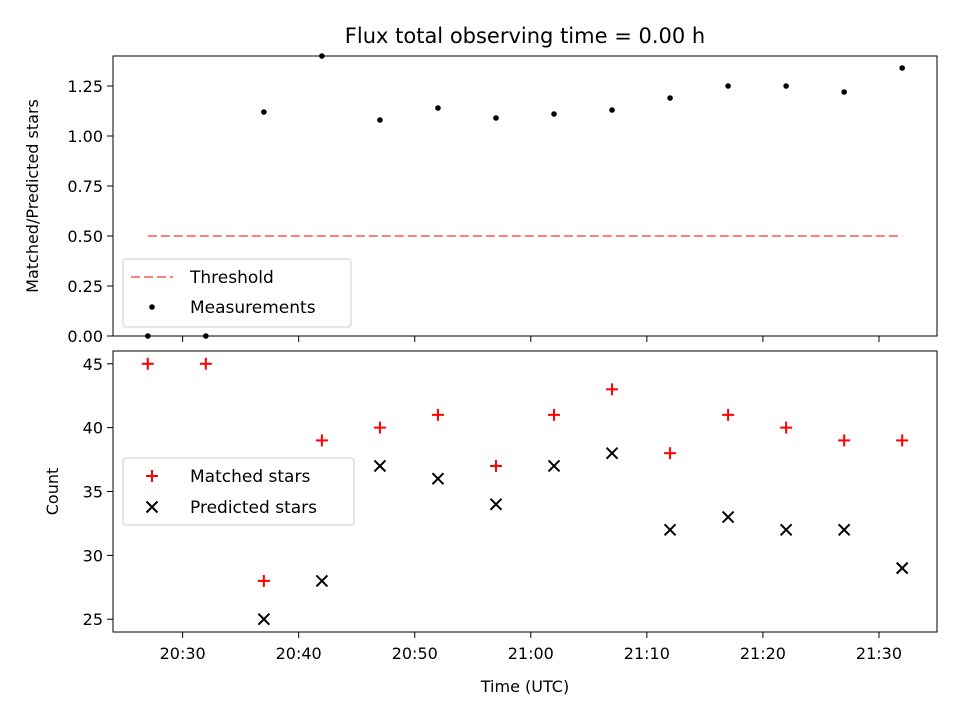 The height and width of the screenshot is (720, 960). Describe the element at coordinates (299, 653) in the screenshot. I see `bottom-xtick-label: 20:40` at that location.